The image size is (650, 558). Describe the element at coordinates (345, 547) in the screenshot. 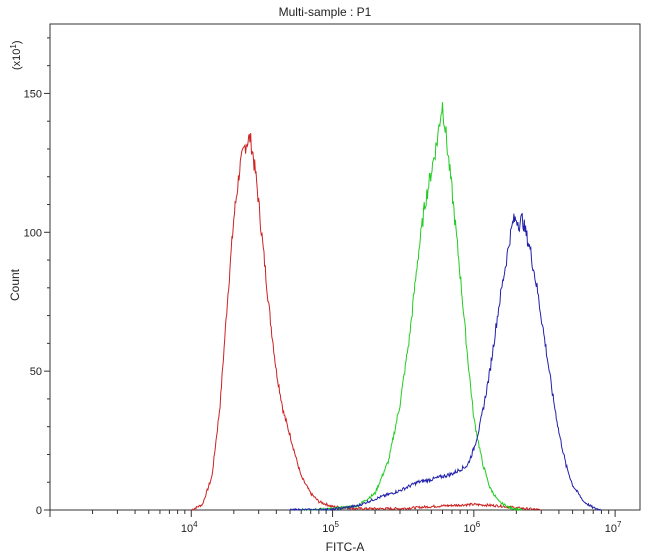

I see `x-axis-label: FITC-A` at that location.